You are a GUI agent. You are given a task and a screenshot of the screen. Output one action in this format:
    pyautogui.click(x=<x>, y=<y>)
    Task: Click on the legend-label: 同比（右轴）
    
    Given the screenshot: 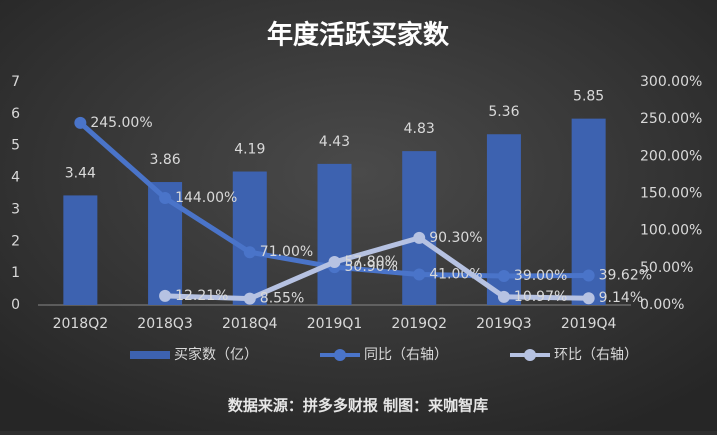 What is the action you would take?
    pyautogui.click(x=406, y=355)
    